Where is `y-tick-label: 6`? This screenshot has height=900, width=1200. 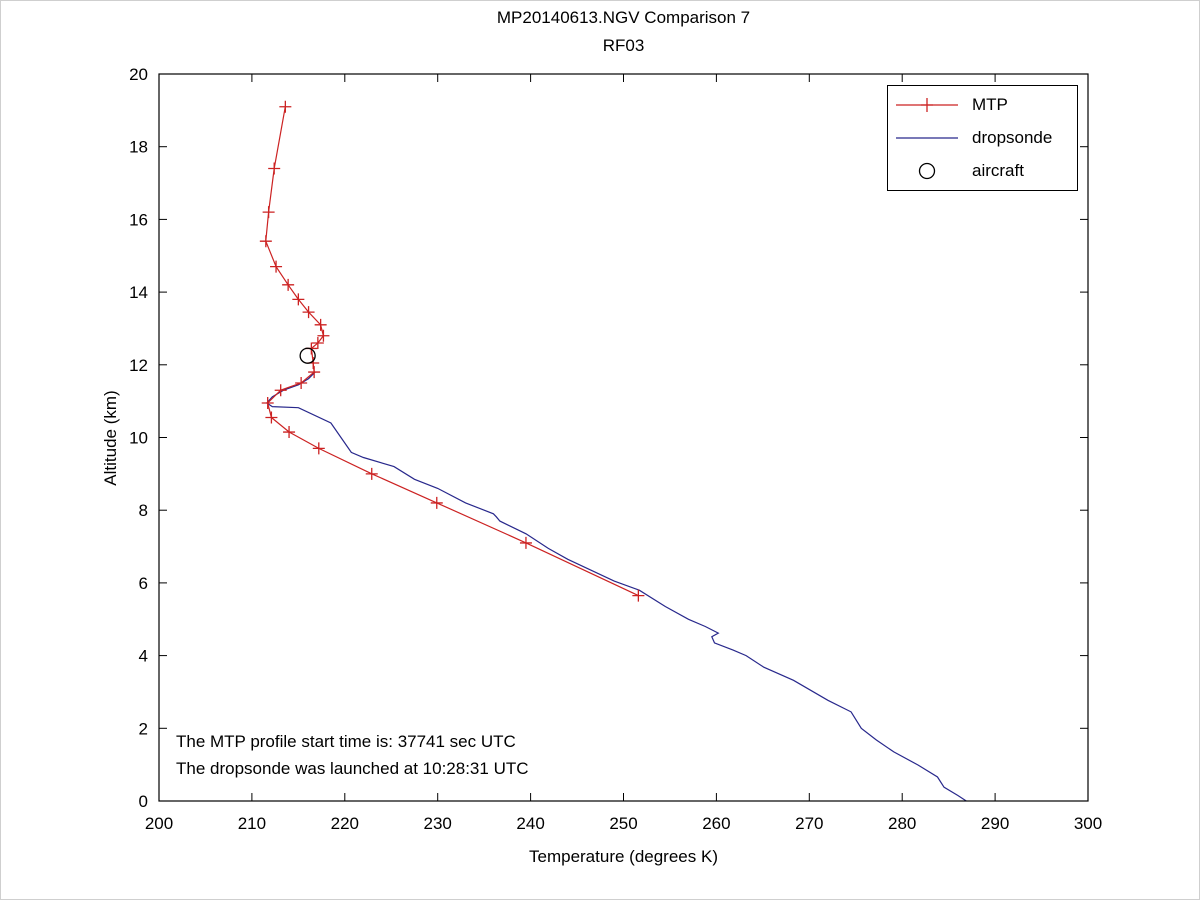
y-tick-label: 6 is located at coordinates (143, 583).